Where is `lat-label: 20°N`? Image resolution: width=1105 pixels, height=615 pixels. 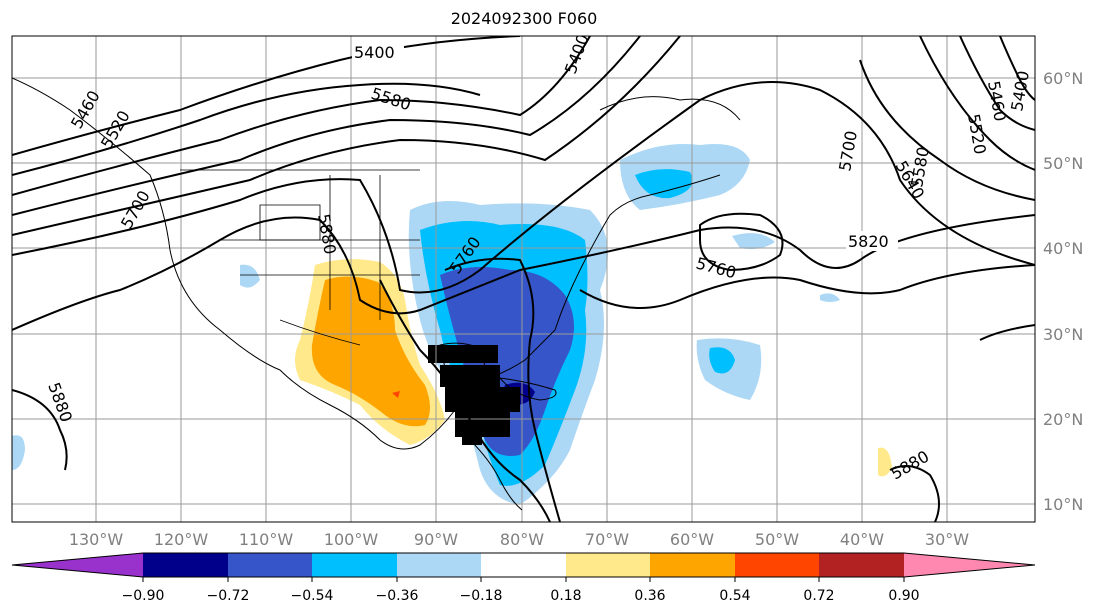
lat-label: 20°N is located at coordinates (1063, 419).